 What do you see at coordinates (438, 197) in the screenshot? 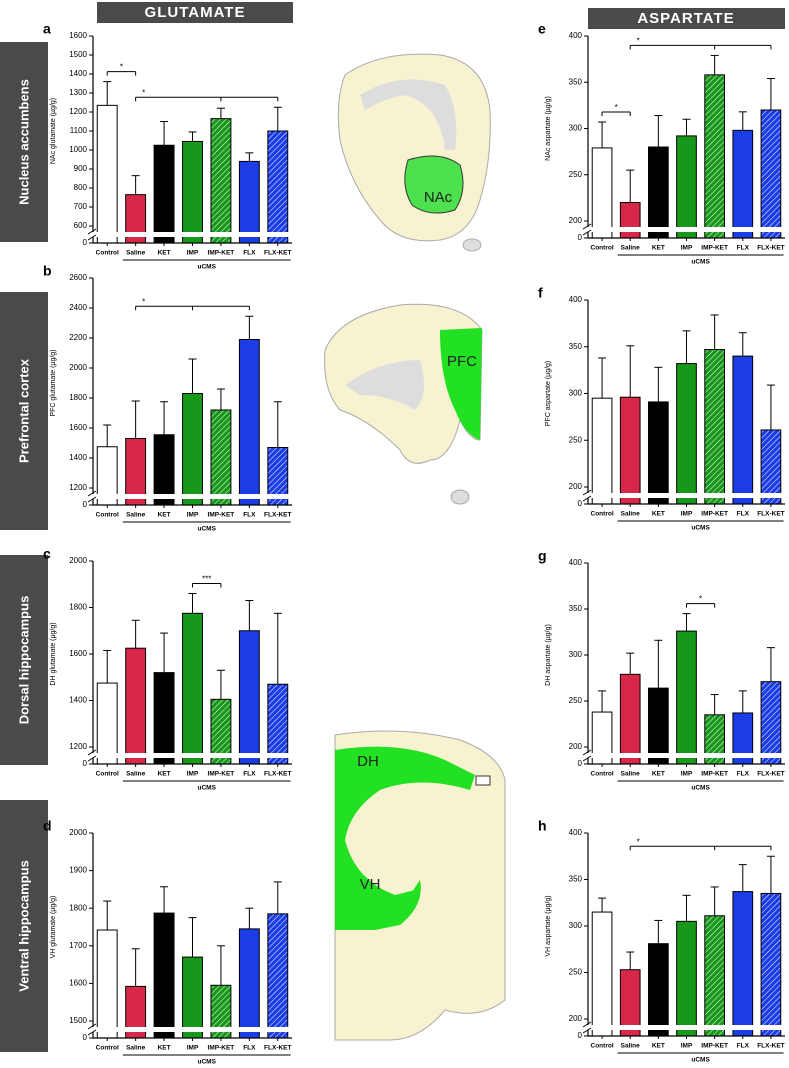
I see `region-label: NAc` at bounding box center [438, 197].